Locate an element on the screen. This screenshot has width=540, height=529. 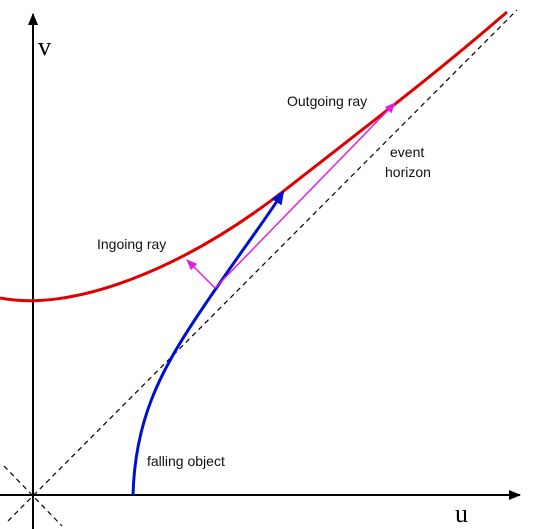
falling-object-label: falling object is located at coordinates (186, 461).